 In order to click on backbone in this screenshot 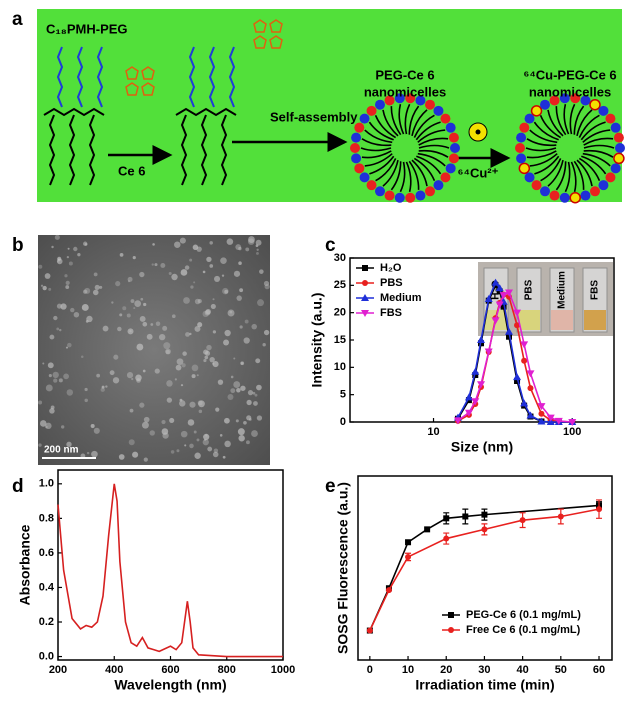, I will do `click(74, 112)`.